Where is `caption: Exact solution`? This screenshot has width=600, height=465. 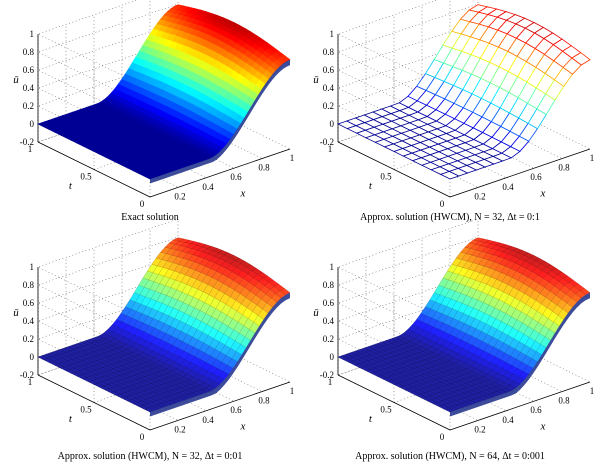 caption: Exact solution is located at coordinates (150, 217).